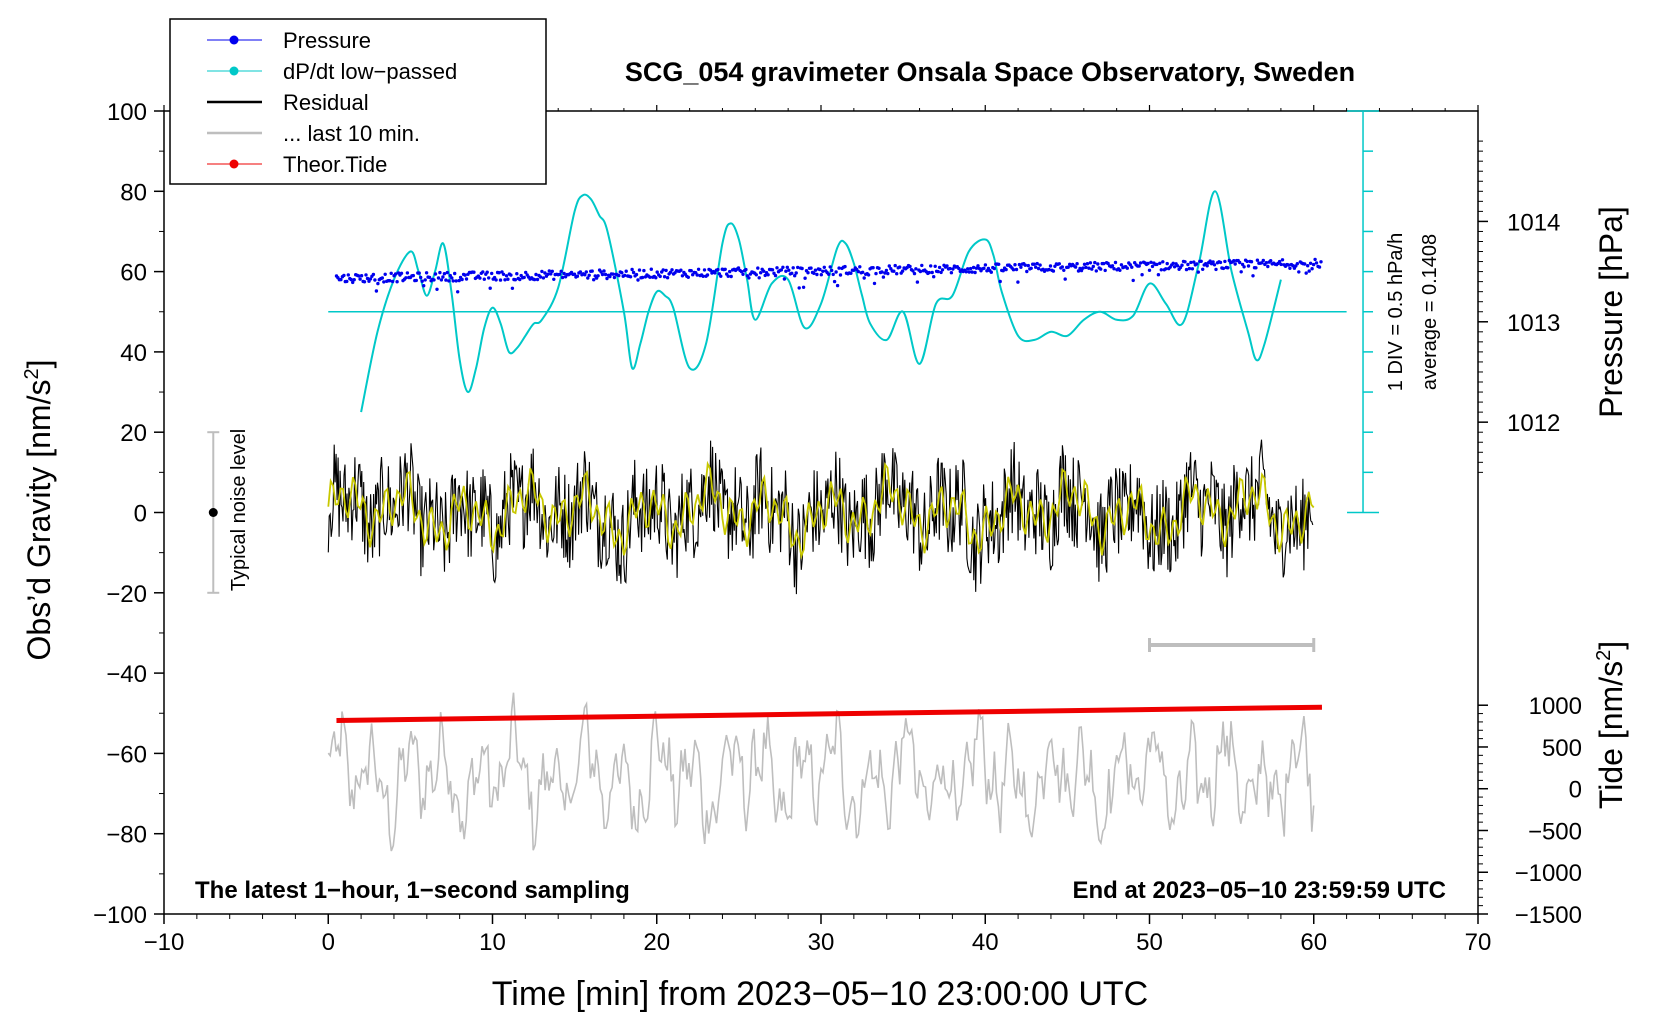 This screenshot has width=1660, height=1020. Describe the element at coordinates (335, 164) in the screenshot. I see `legend-label: Theor.Tide` at that location.